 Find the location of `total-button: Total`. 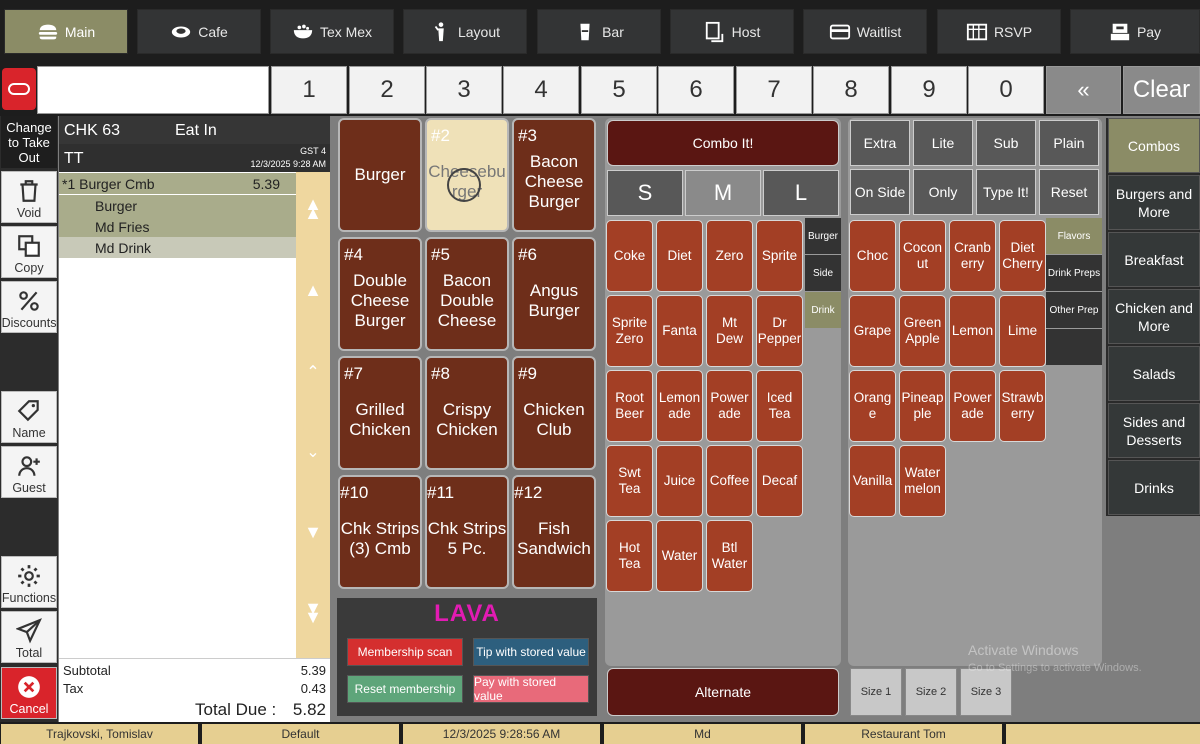

total-button: Total is located at coordinates (29, 637).